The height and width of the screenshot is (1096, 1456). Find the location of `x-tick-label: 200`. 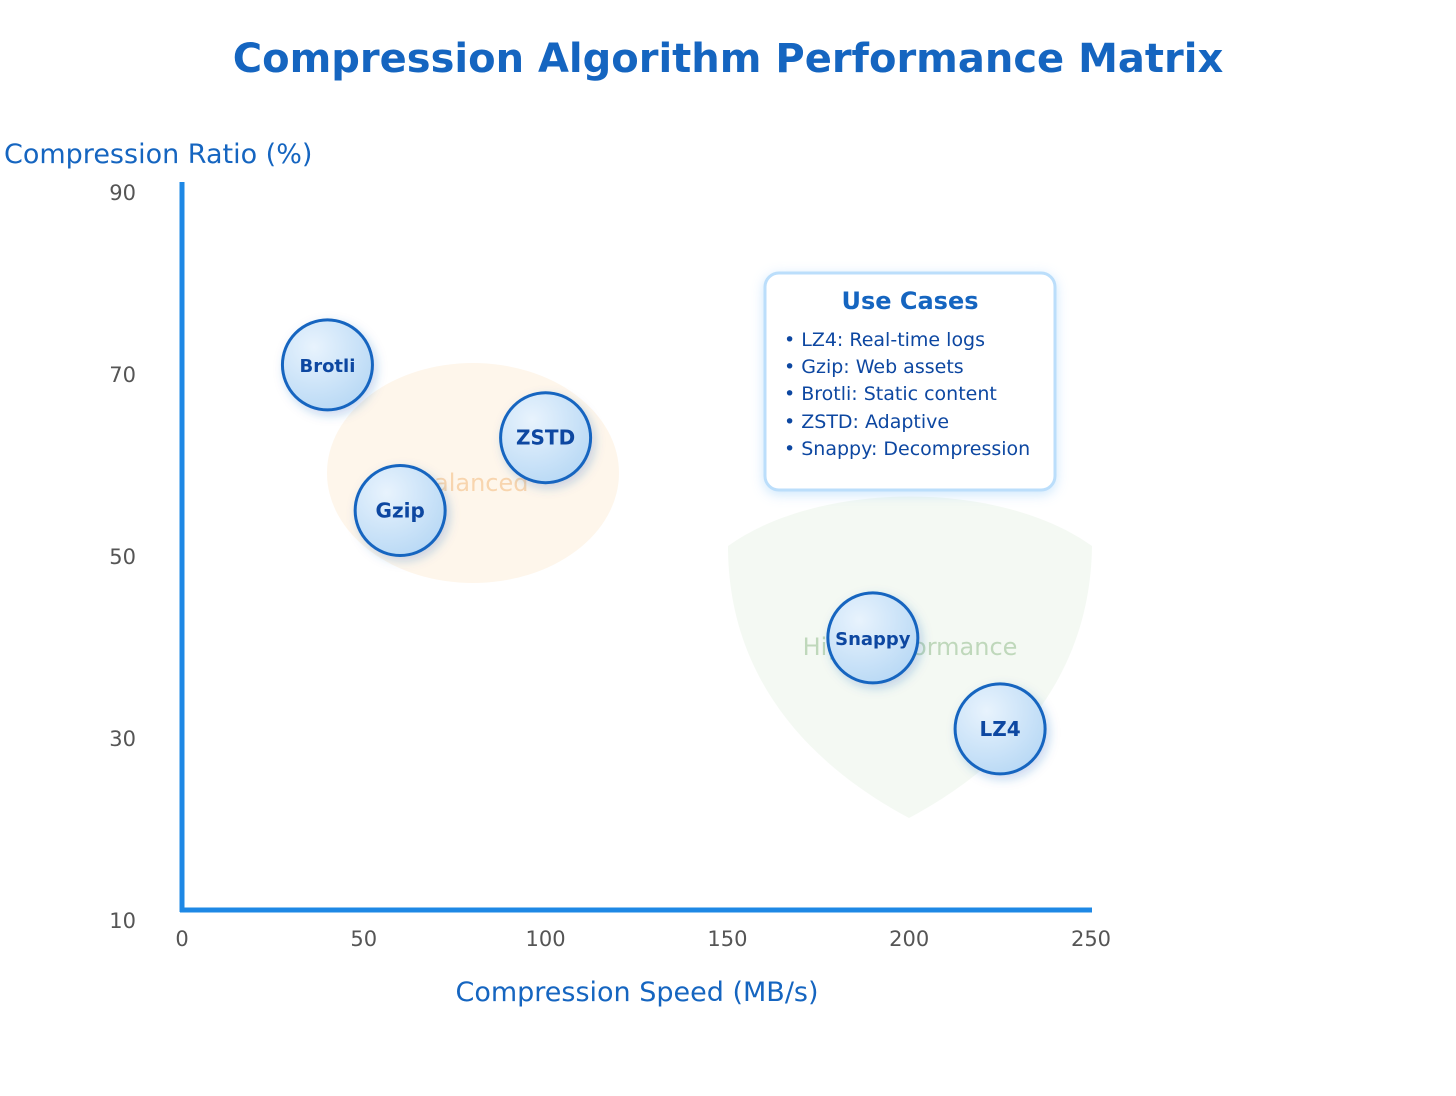

x-tick-label: 200 is located at coordinates (909, 939).